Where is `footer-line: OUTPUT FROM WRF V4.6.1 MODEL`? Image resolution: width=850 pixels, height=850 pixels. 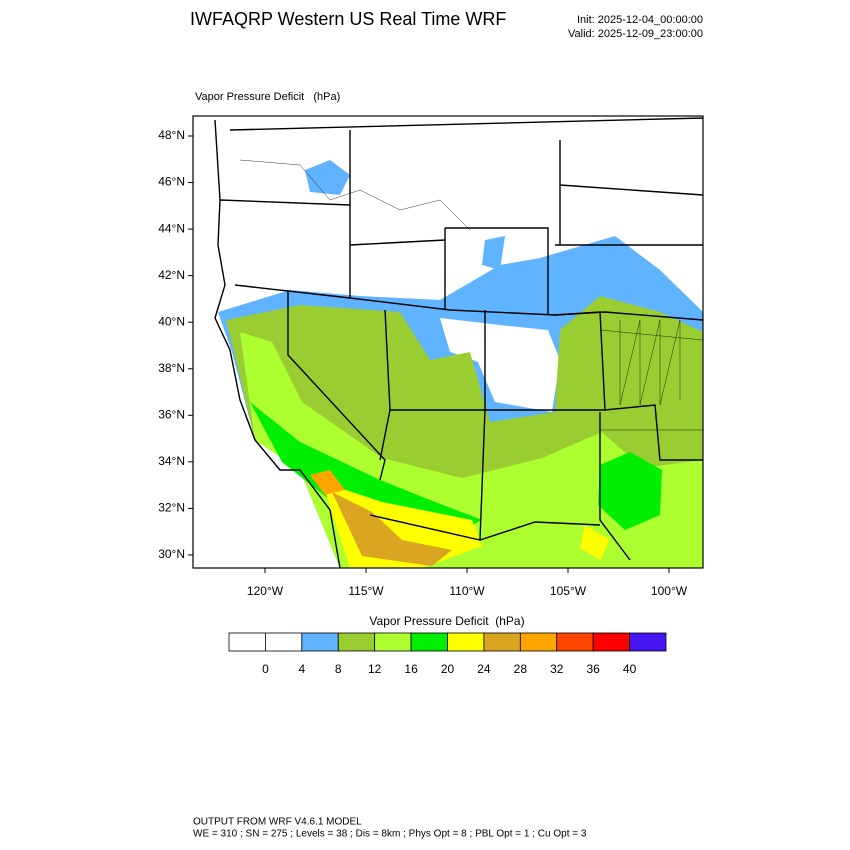
footer-line: OUTPUT FROM WRF V4.6.1 MODEL is located at coordinates (277, 822).